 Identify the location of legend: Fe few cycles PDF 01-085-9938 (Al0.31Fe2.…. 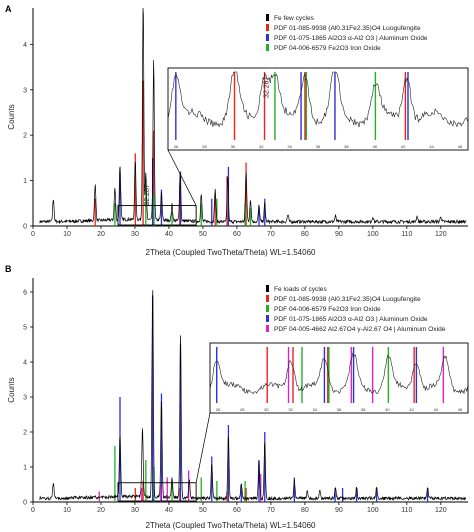
(364, 32).